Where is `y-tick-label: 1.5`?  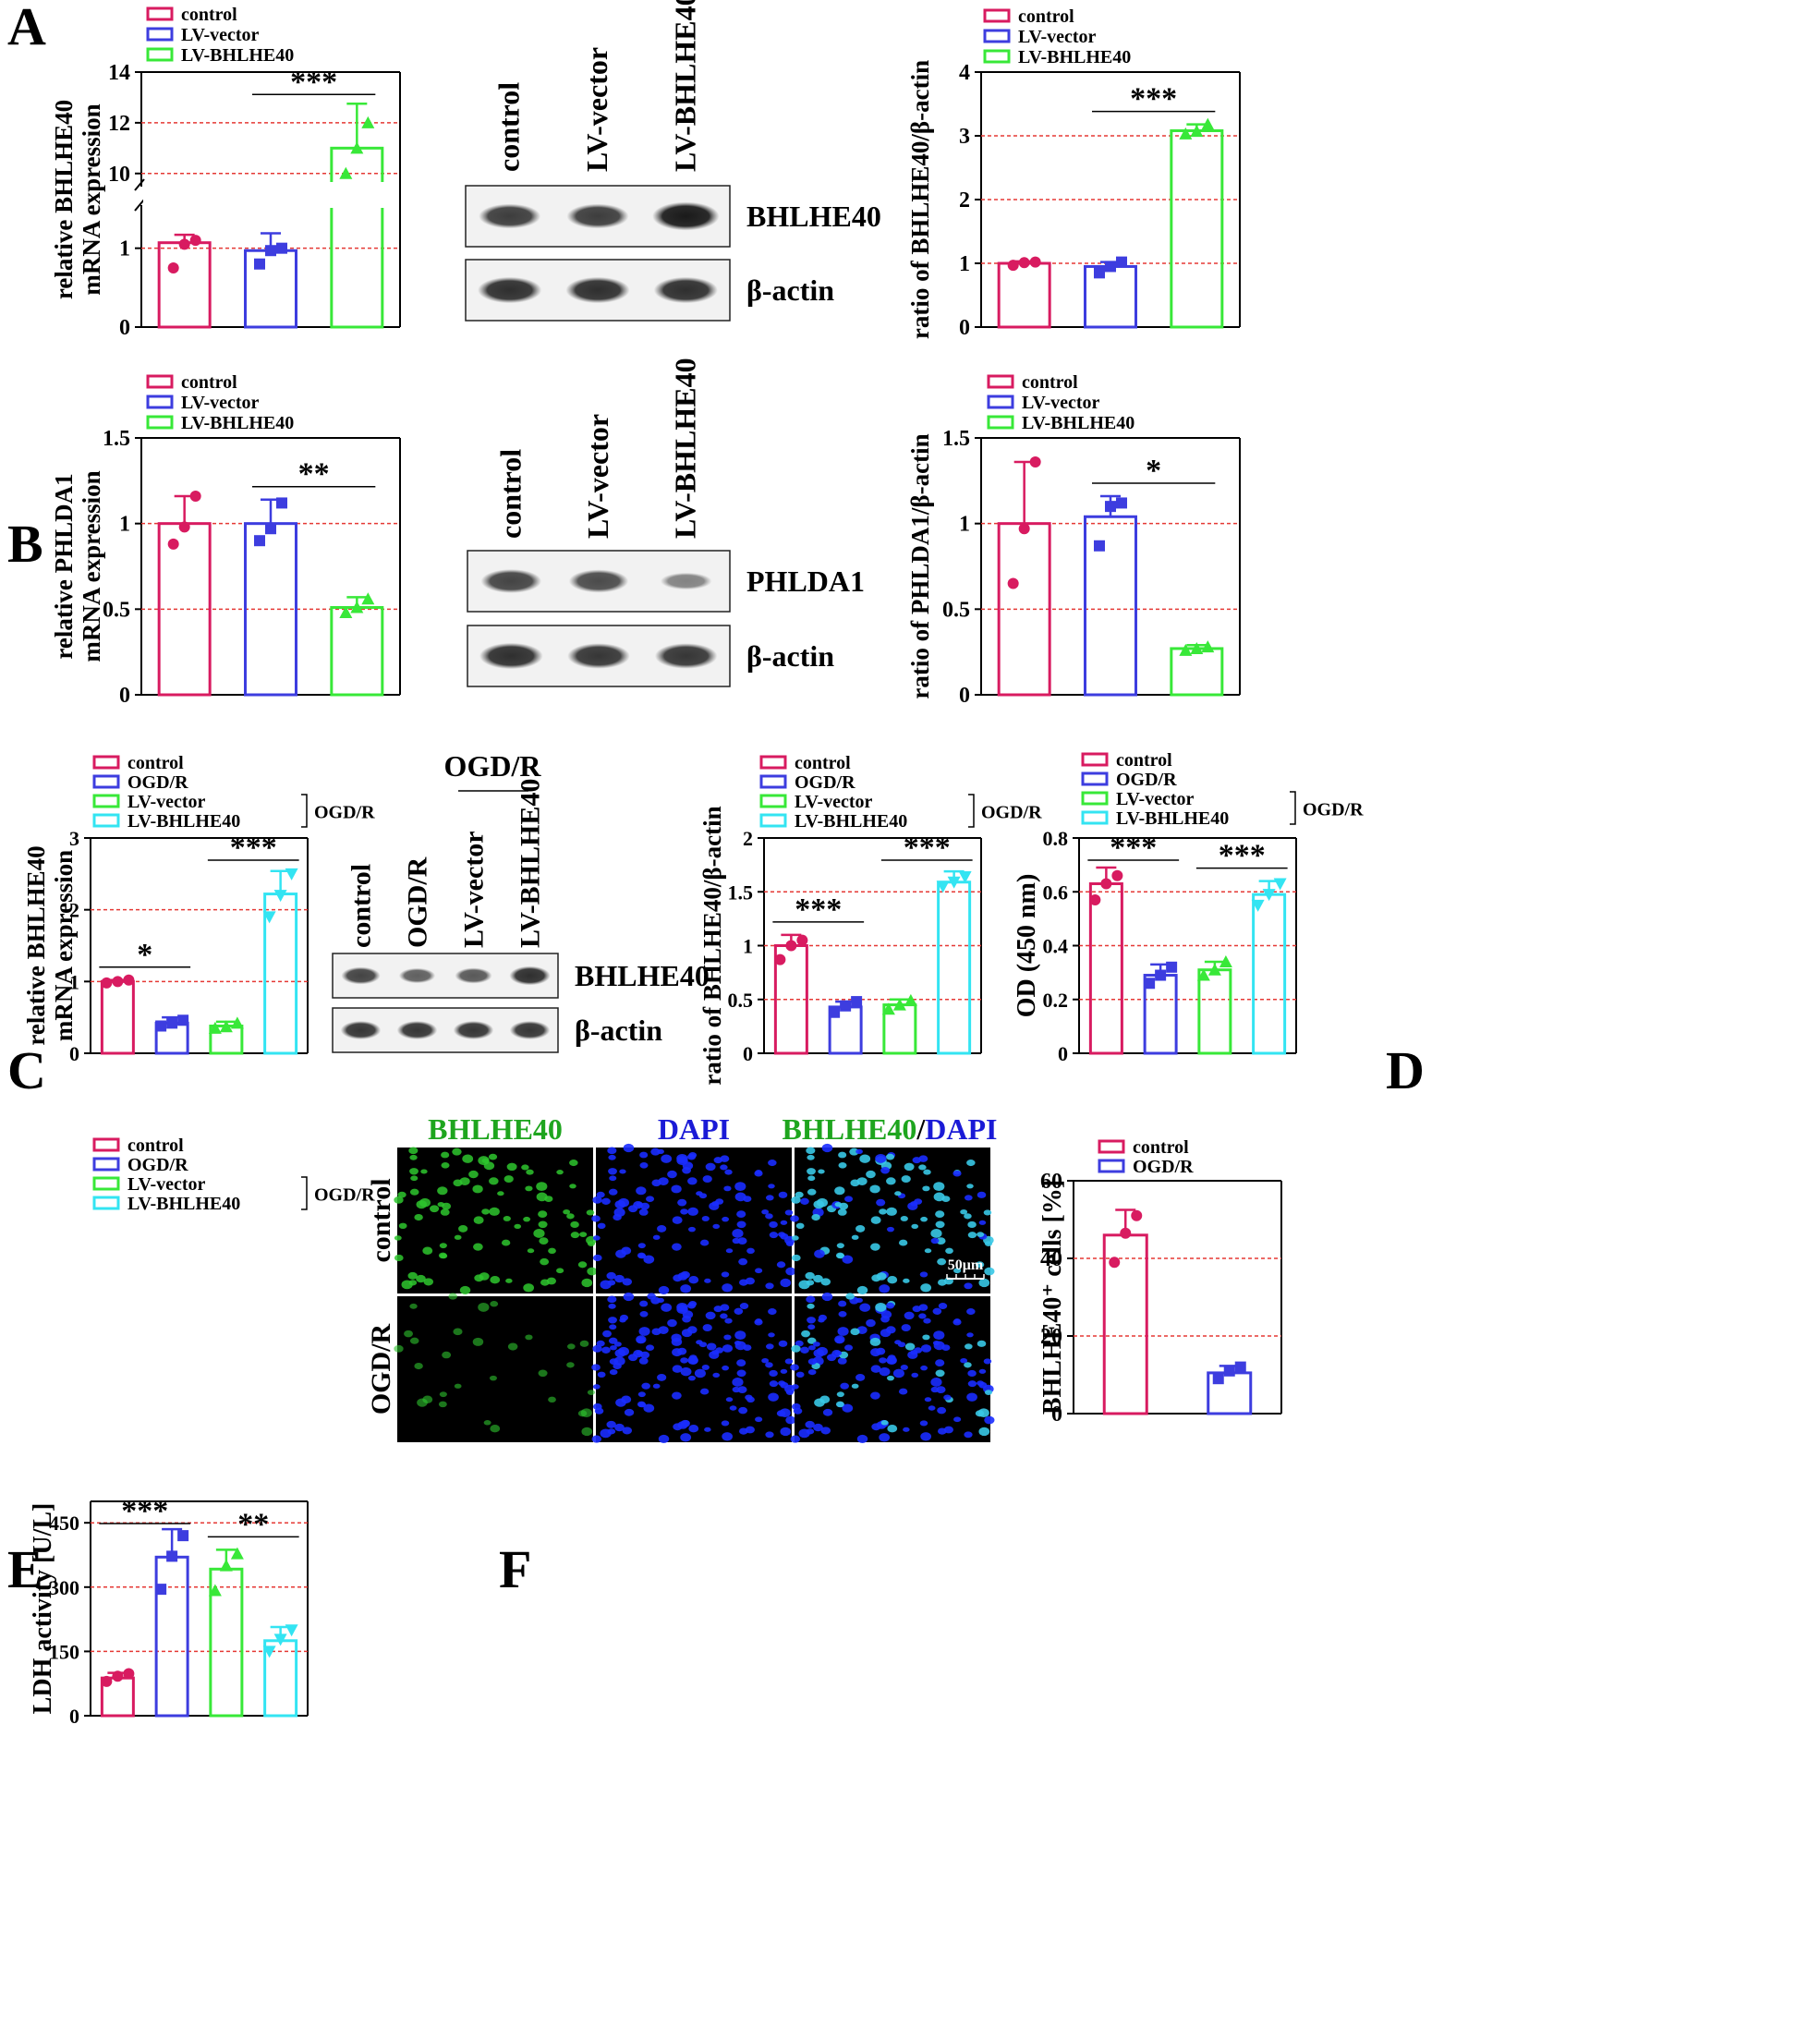 y-tick-label: 1.5 is located at coordinates (116, 439).